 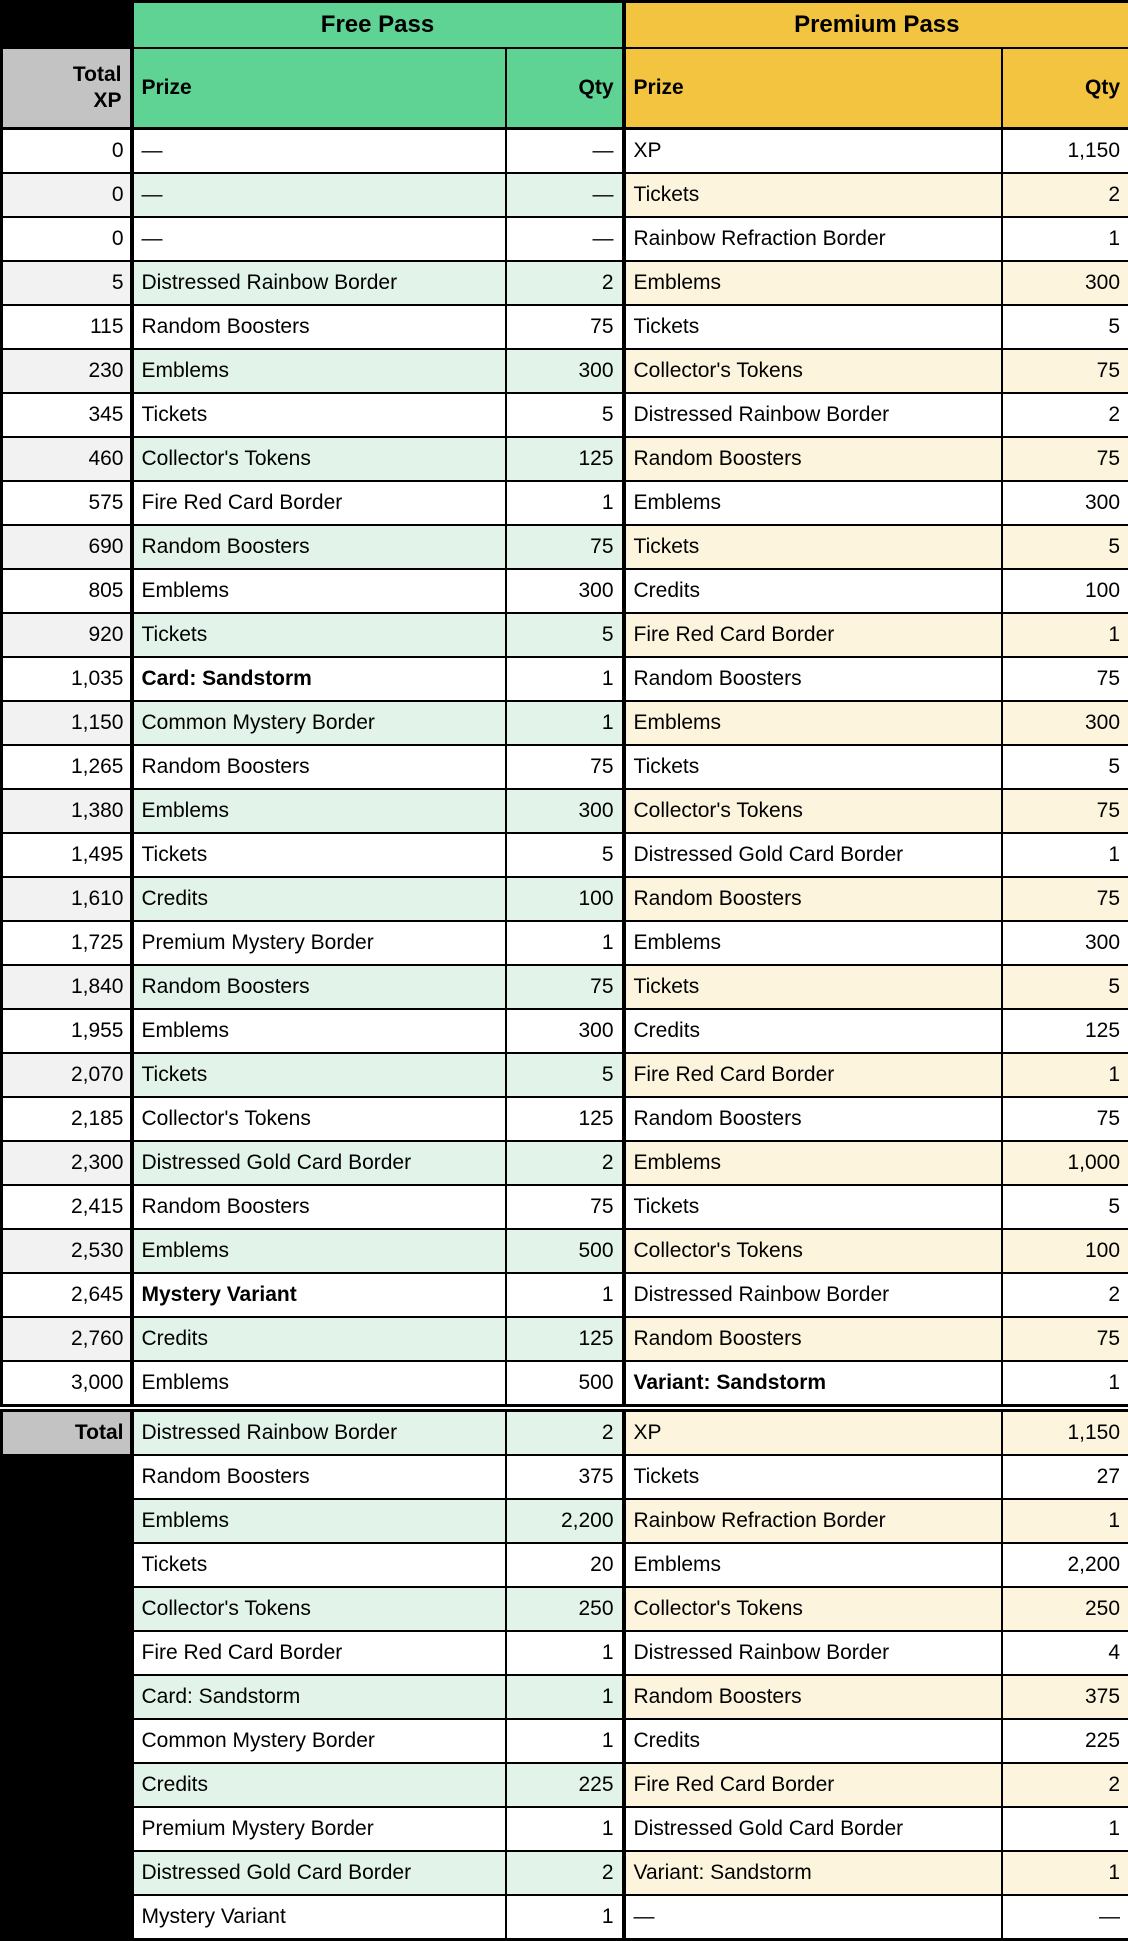 I want to click on premium-qty-cell: 100, so click(x=1065, y=591).